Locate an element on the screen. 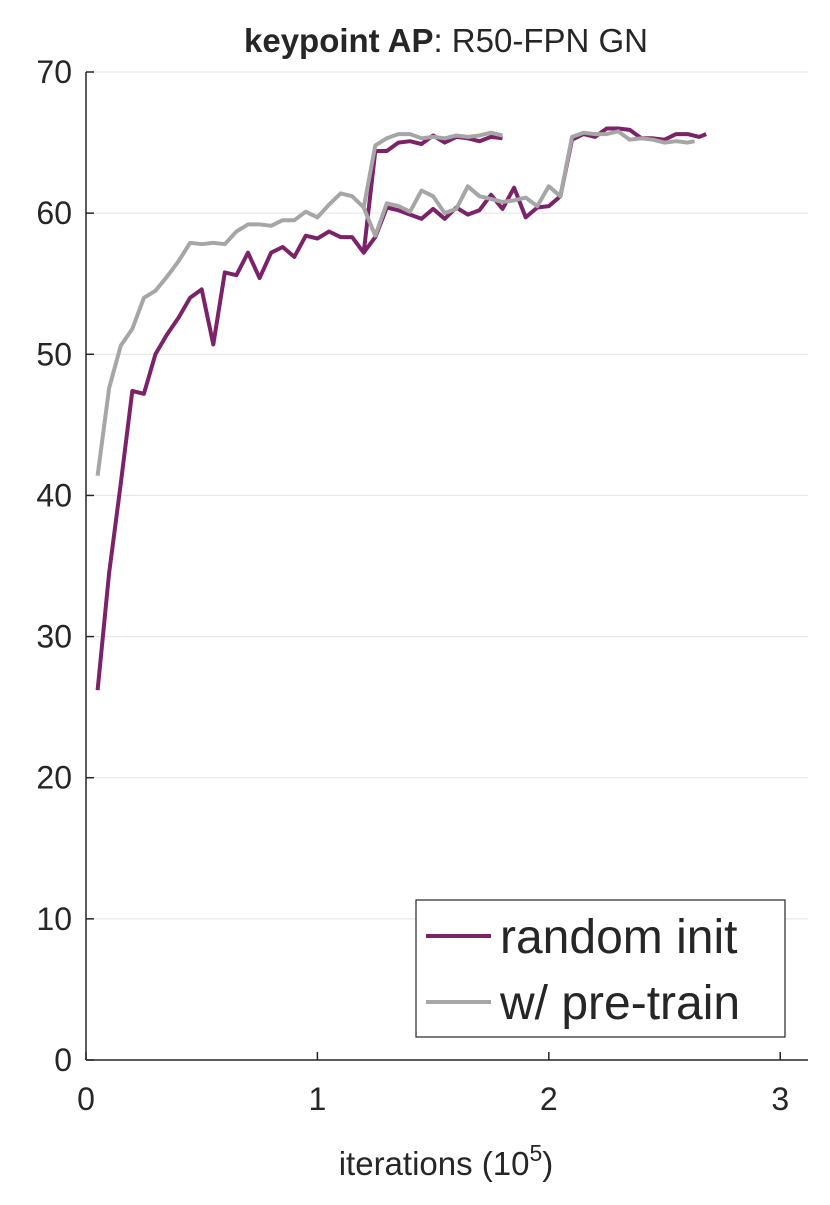  y-tick-label: 40 is located at coordinates (54, 495).